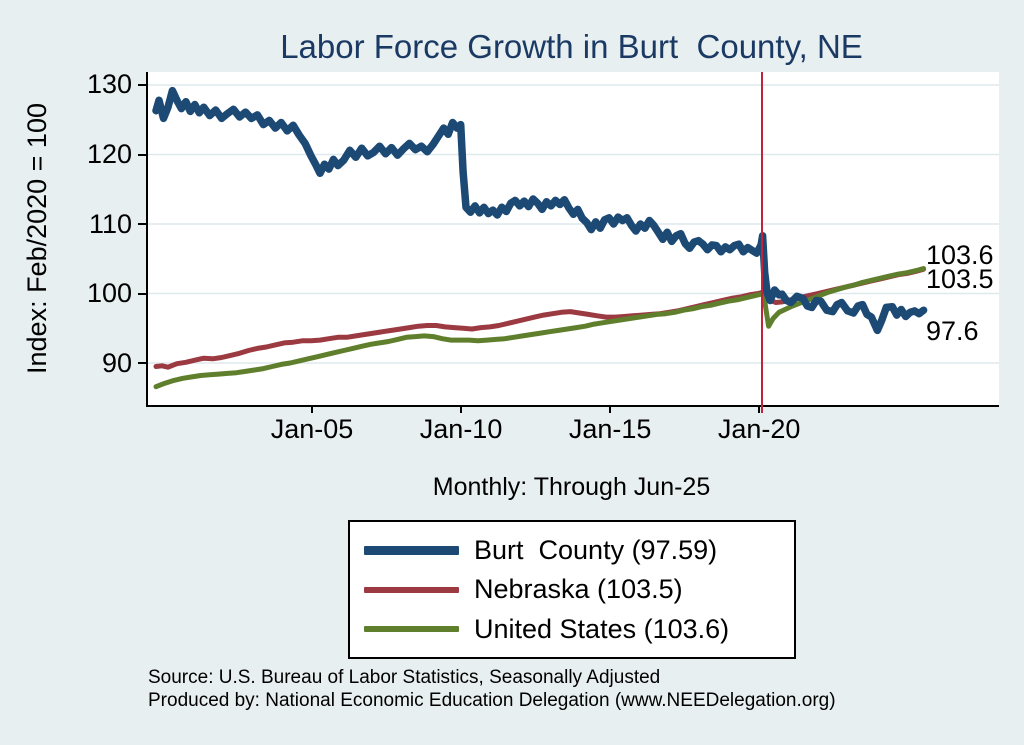 The height and width of the screenshot is (745, 1024). What do you see at coordinates (960, 279) in the screenshot?
I see `end-label-103.5: 103.5` at bounding box center [960, 279].